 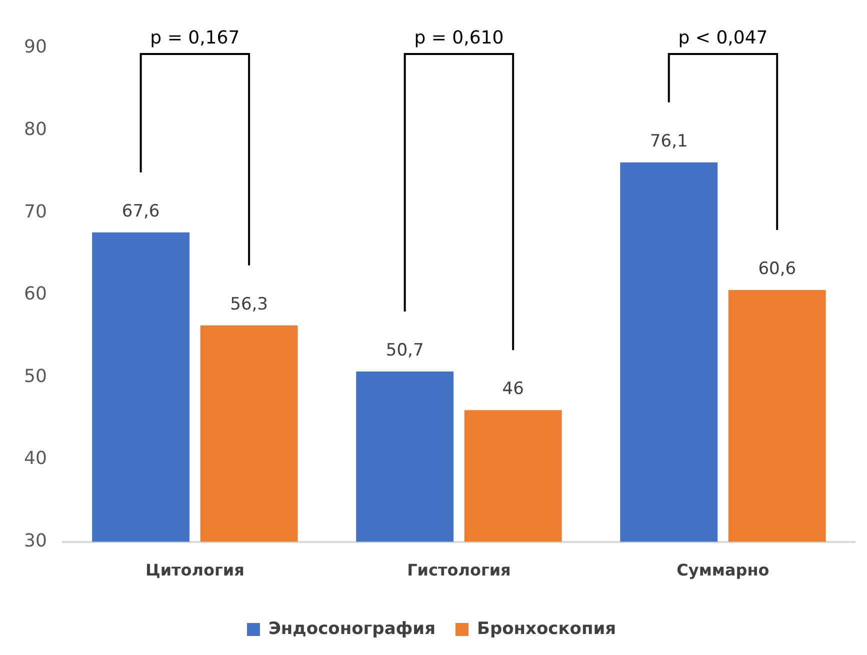 I want to click on data-label: 76,1, so click(x=669, y=141).